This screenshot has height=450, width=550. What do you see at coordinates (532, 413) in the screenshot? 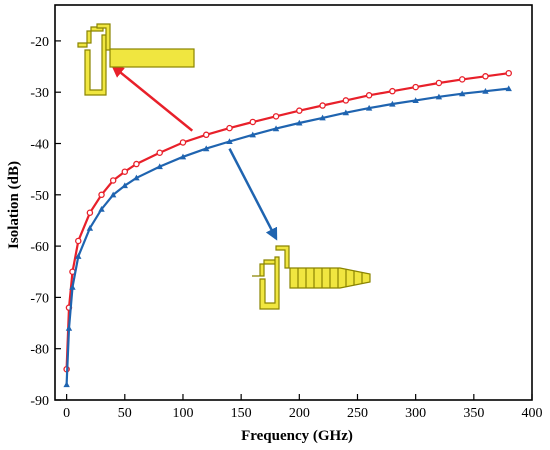
I see `x-tick-label: 400` at bounding box center [532, 413].